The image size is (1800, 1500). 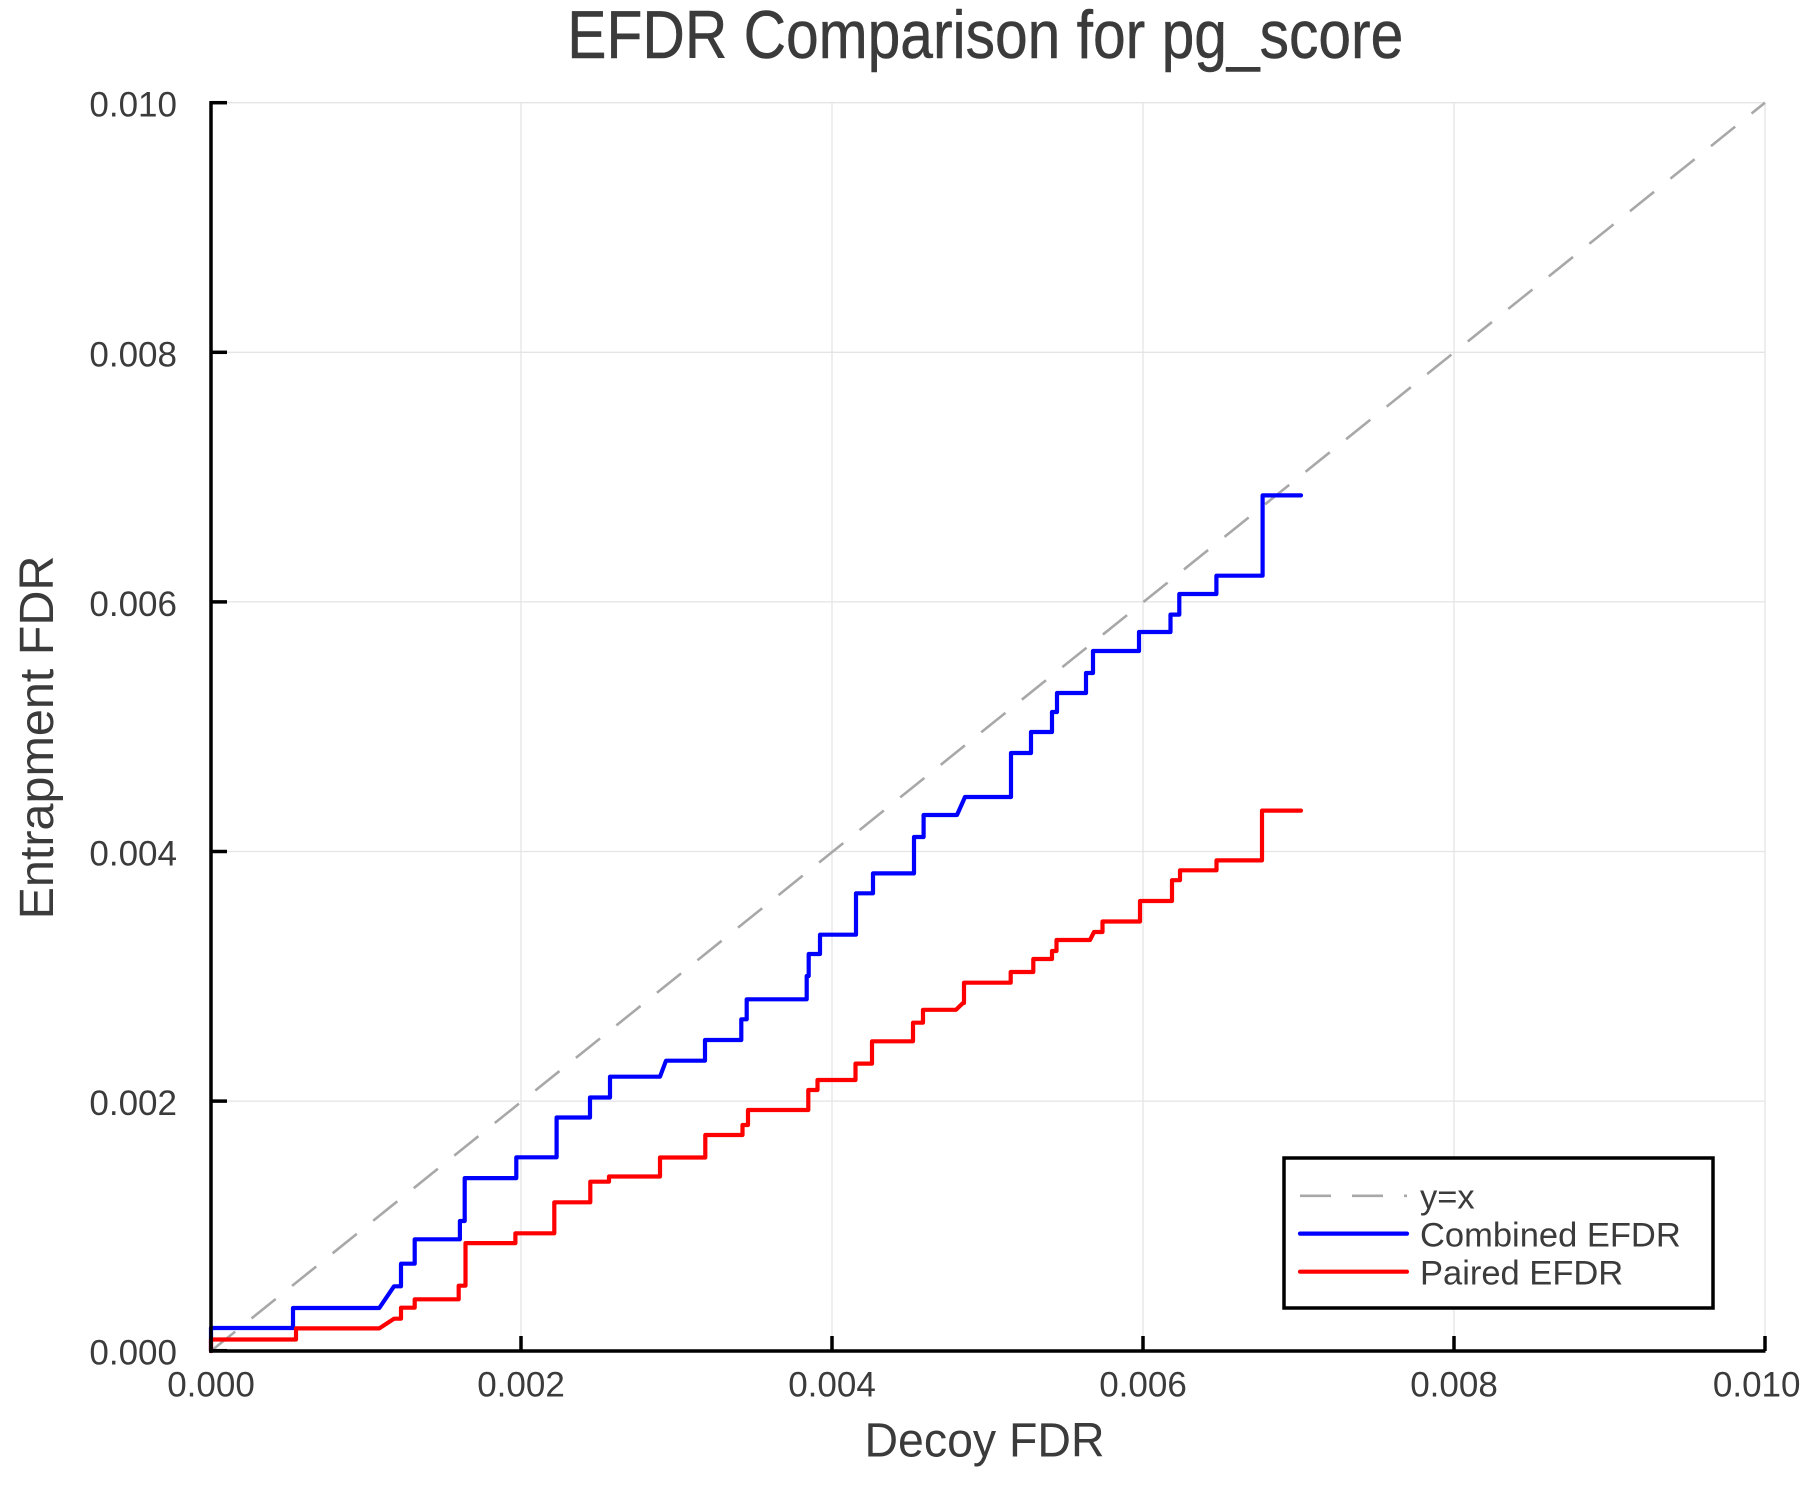 What do you see at coordinates (37, 738) in the screenshot?
I see `svg-text: Entrapment FDR` at bounding box center [37, 738].